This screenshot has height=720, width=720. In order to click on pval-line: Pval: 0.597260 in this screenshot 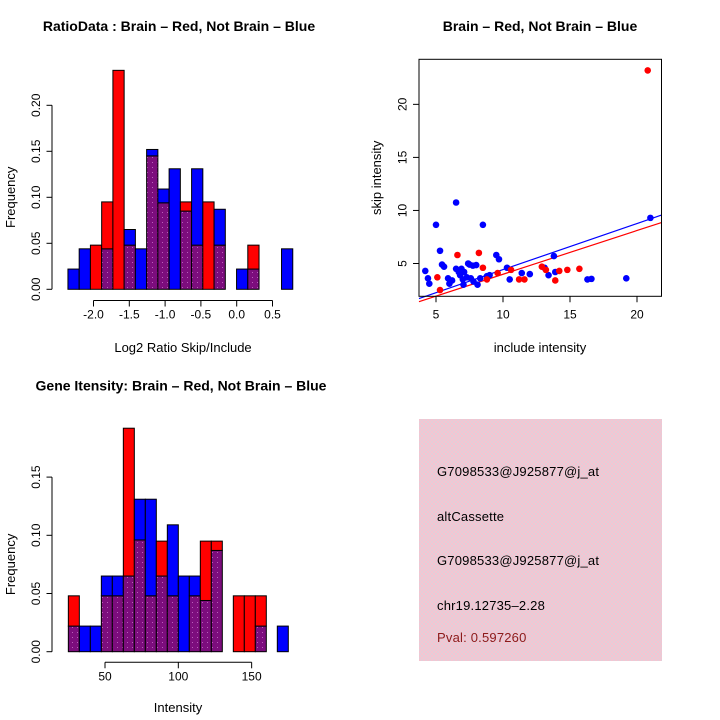, I will do `click(482, 637)`.